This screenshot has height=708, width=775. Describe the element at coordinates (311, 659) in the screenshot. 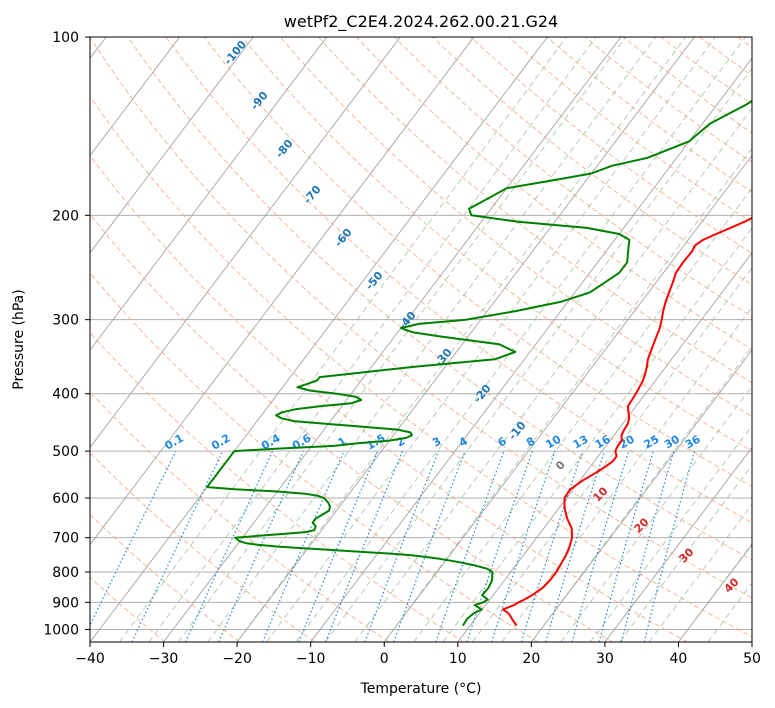

I see `x-tick-label: −10` at that location.